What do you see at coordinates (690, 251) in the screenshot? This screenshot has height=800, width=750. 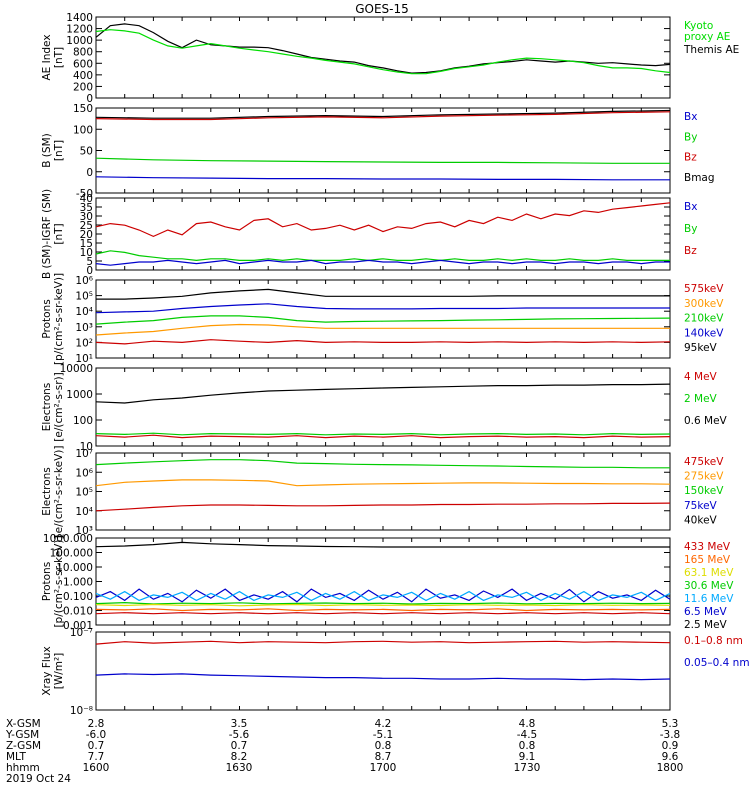 I see `legend-label: Bz` at bounding box center [690, 251].